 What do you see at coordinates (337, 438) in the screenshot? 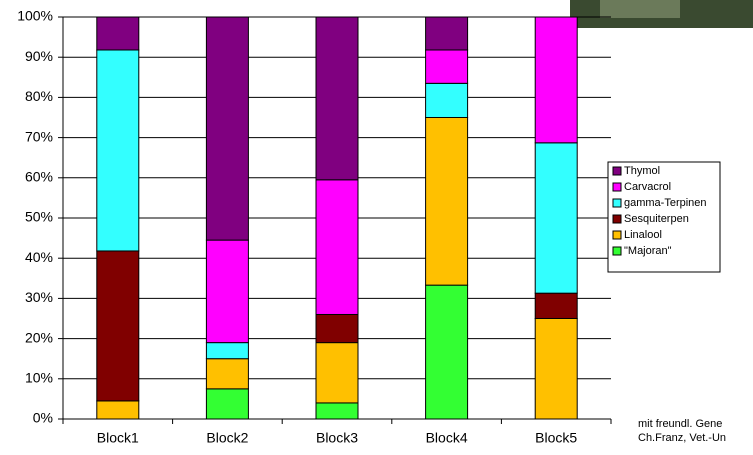
I see `x-tick-label: Block3` at bounding box center [337, 438].